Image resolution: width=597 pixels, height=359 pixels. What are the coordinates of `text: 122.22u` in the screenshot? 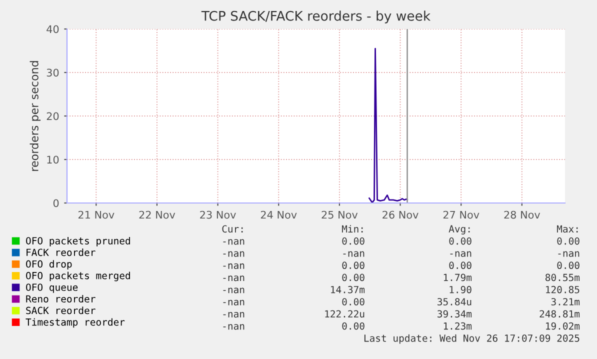 It's located at (344, 314).